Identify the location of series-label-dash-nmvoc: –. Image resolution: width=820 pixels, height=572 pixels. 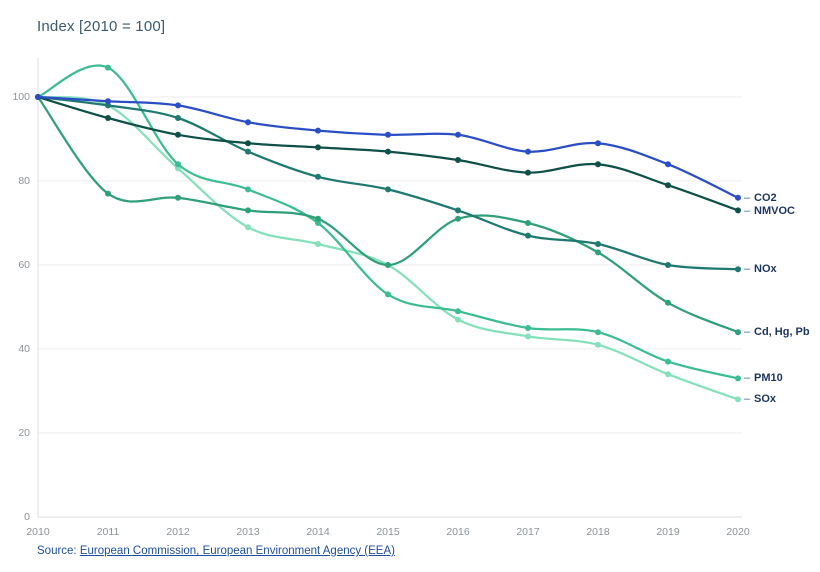
(747, 210).